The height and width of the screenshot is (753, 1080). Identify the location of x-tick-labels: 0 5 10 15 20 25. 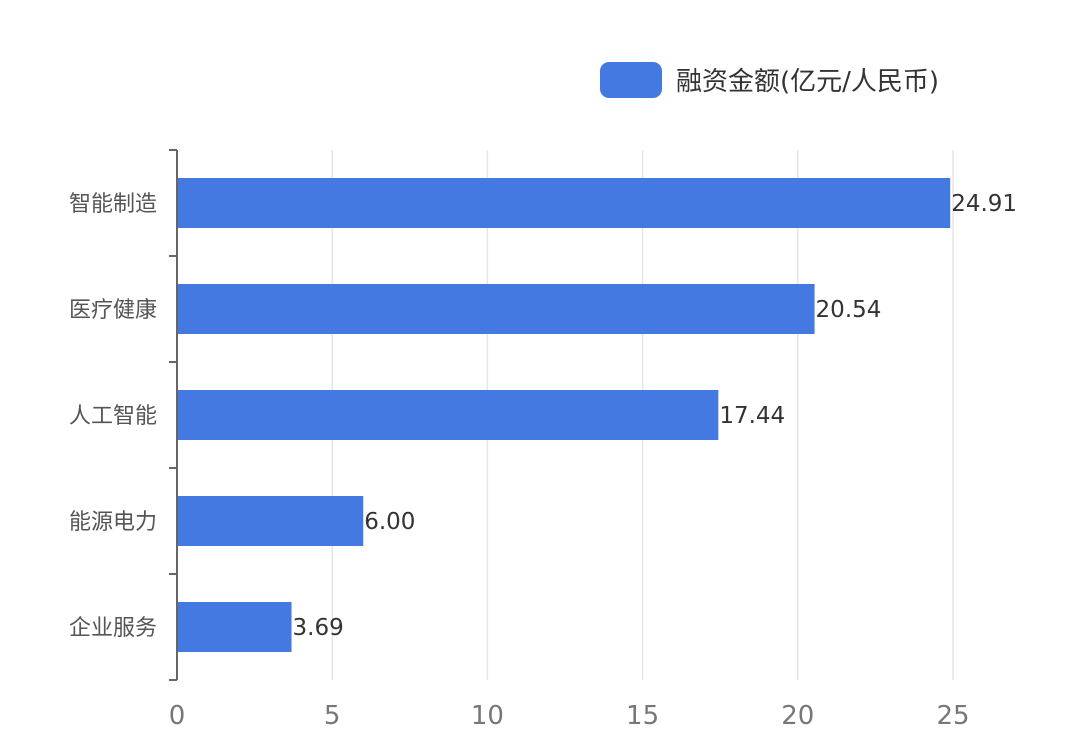
(569, 716).